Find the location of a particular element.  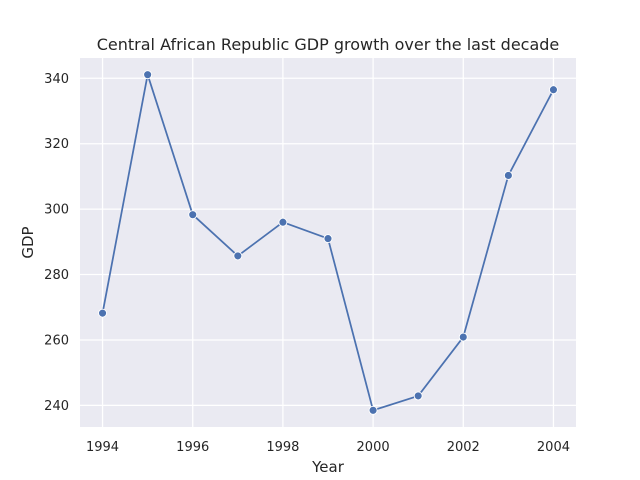

x-tick-label: 2002 is located at coordinates (463, 447).